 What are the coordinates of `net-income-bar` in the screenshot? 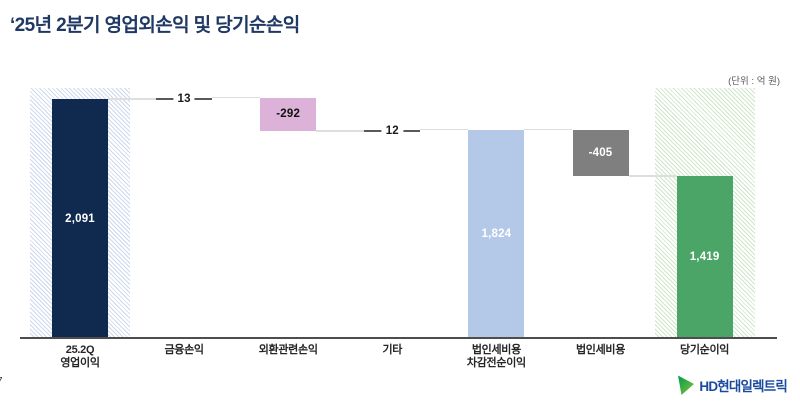 It's located at (704, 256).